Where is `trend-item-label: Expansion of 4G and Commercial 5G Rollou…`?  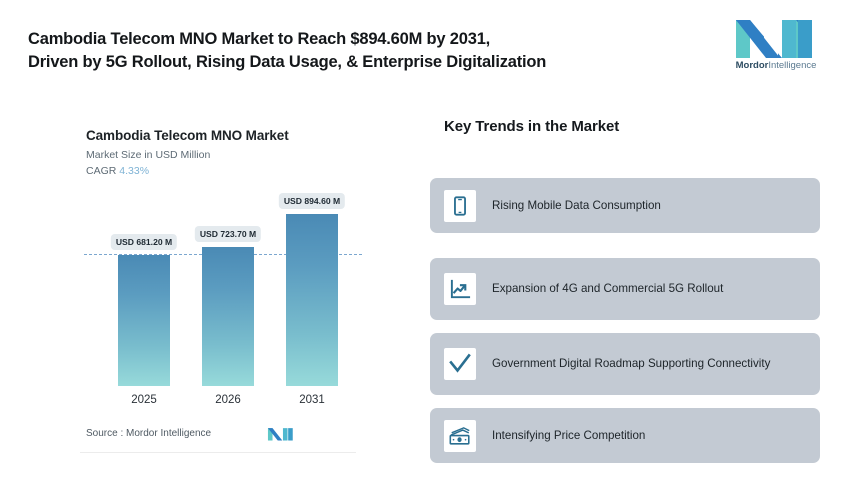 trend-item-label: Expansion of 4G and Commercial 5G Rollou… is located at coordinates (608, 288).